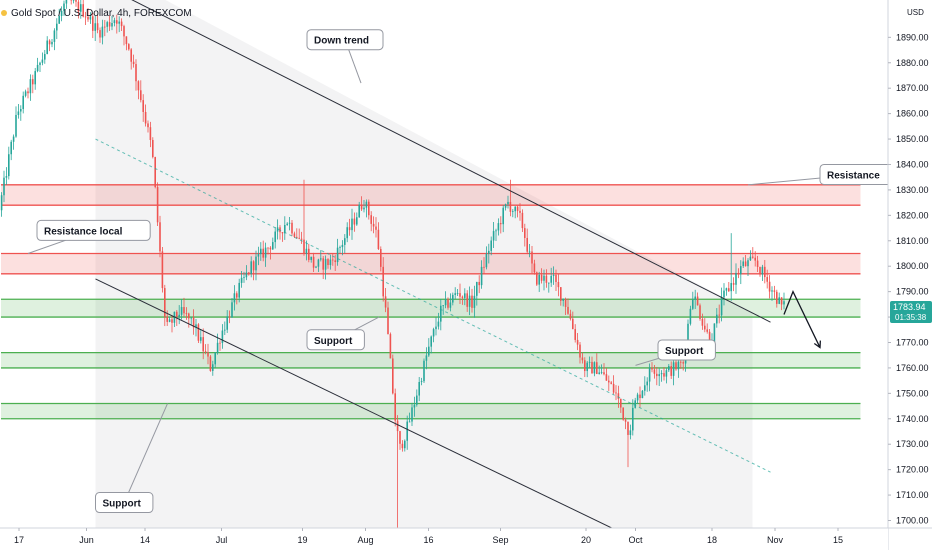 The width and height of the screenshot is (932, 550). Describe the element at coordinates (466, 538) in the screenshot. I see `time-axis: 17 Jun 14 Jul 19 Aug 16 Sep 20 Oct 18 Nov 15` at that location.